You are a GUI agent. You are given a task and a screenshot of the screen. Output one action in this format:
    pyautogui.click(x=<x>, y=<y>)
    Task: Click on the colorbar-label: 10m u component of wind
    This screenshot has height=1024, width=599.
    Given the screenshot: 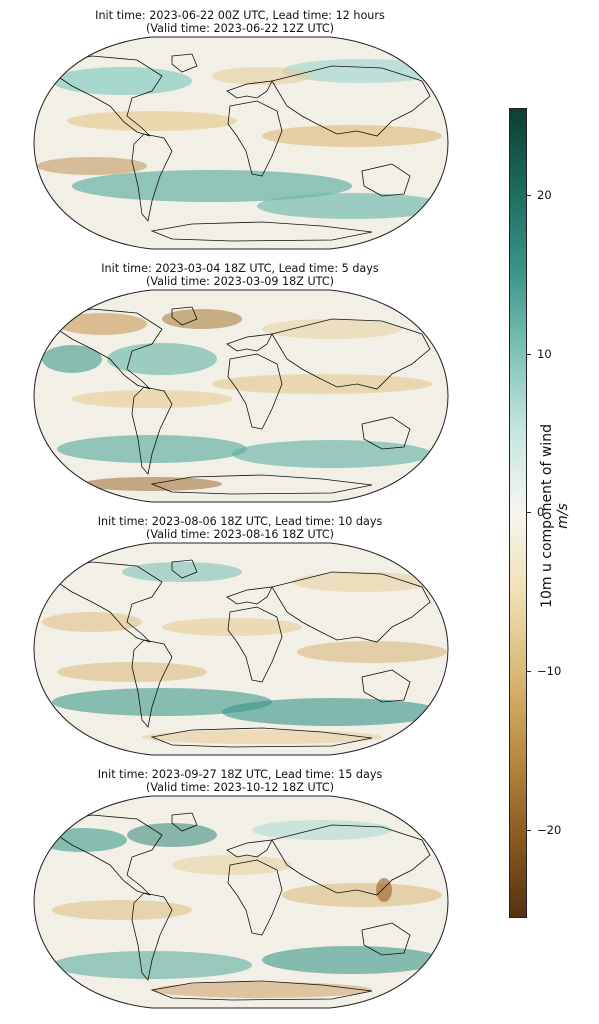 What is the action you would take?
    pyautogui.click(x=547, y=516)
    